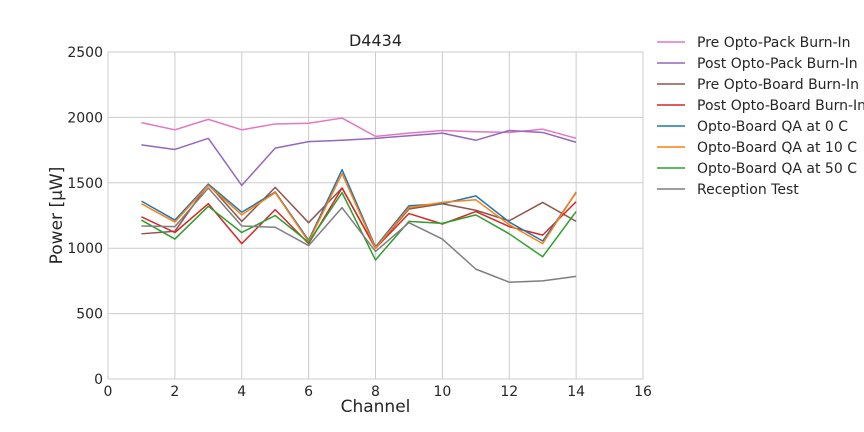  Describe the element at coordinates (780, 106) in the screenshot. I see `legend-label: Post Opto-Board Burn-In` at that location.